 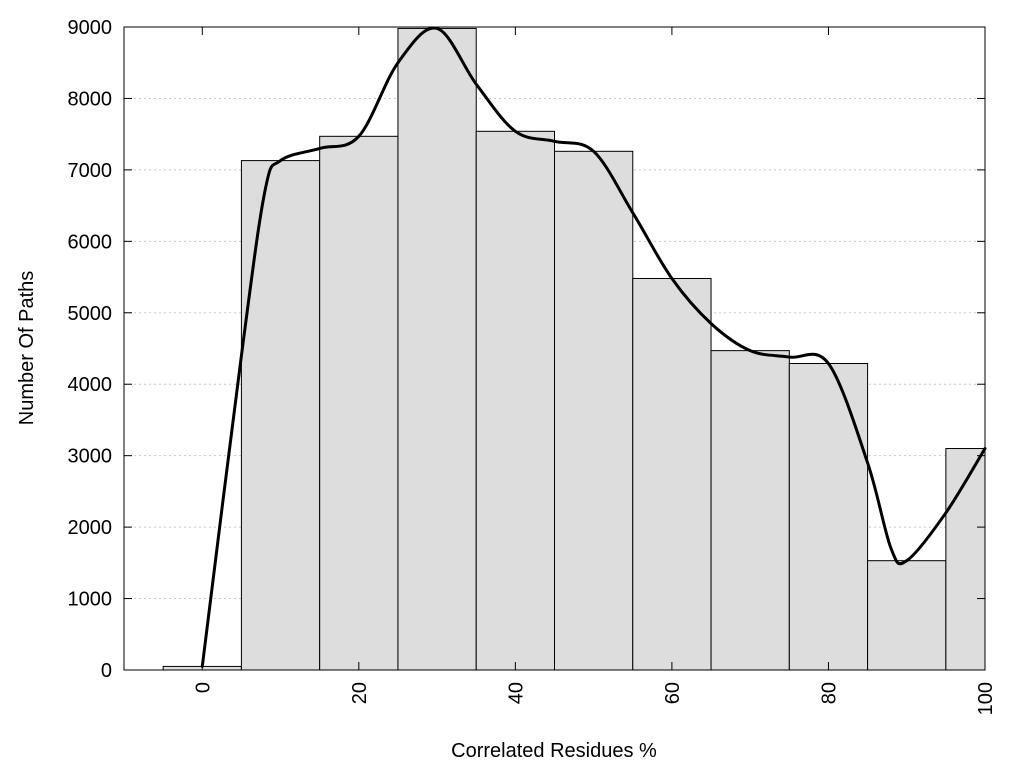 I want to click on y-axis-label: Number Of Paths, so click(x=27, y=348).